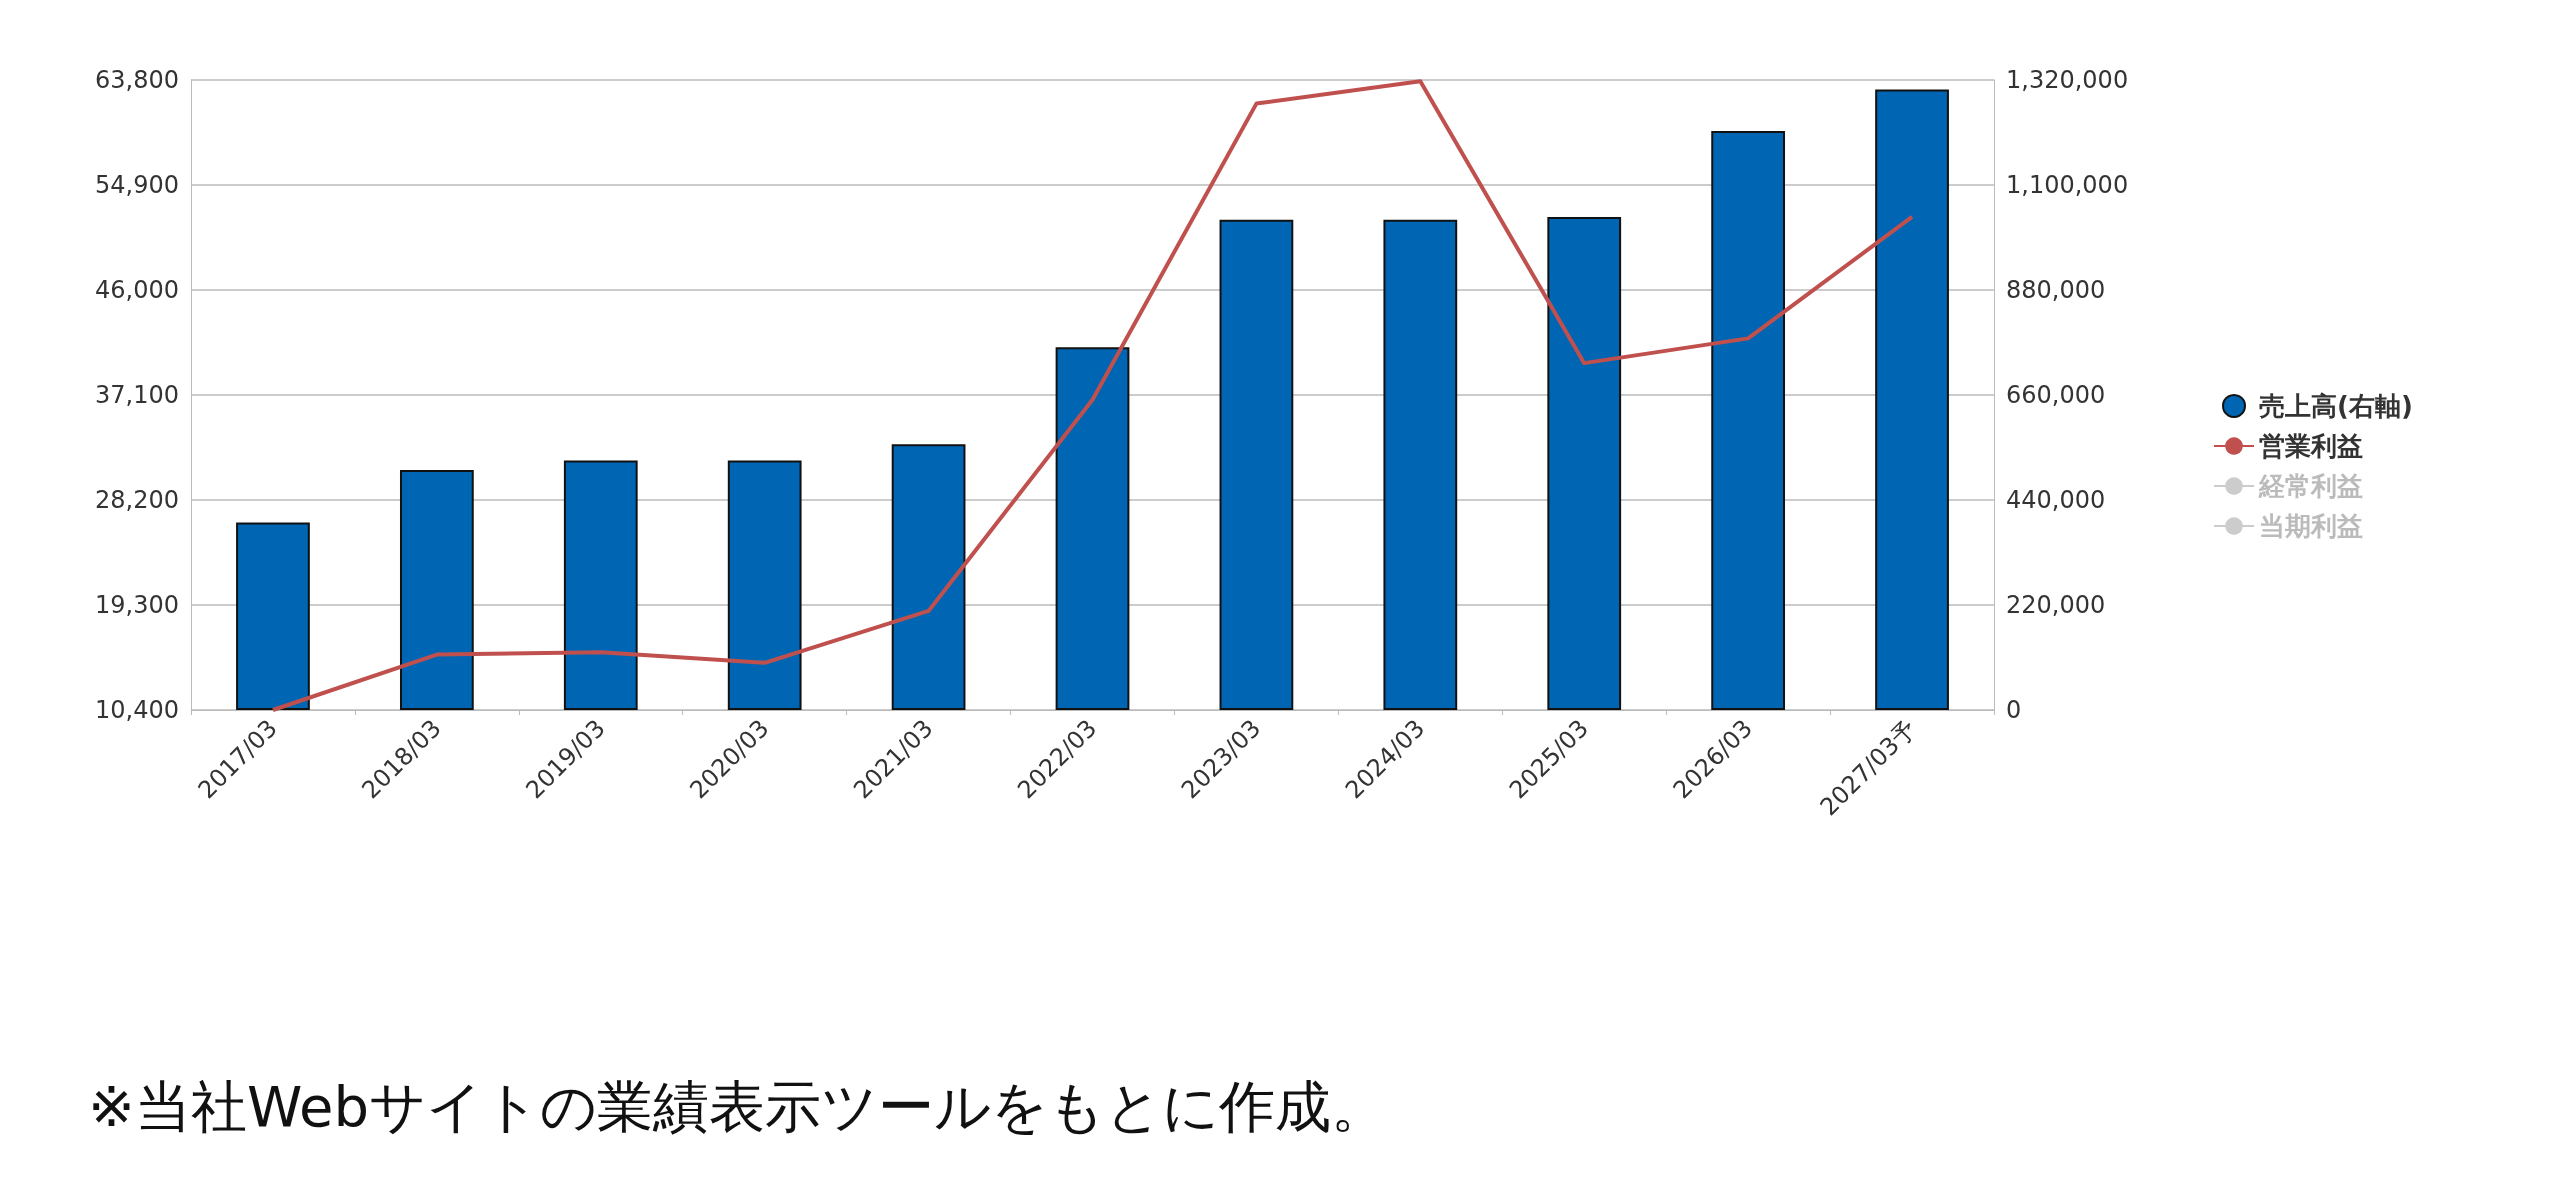 The image size is (2560, 1196). What do you see at coordinates (137, 395) in the screenshot?
I see `y-tick-label: 37,100` at bounding box center [137, 395].